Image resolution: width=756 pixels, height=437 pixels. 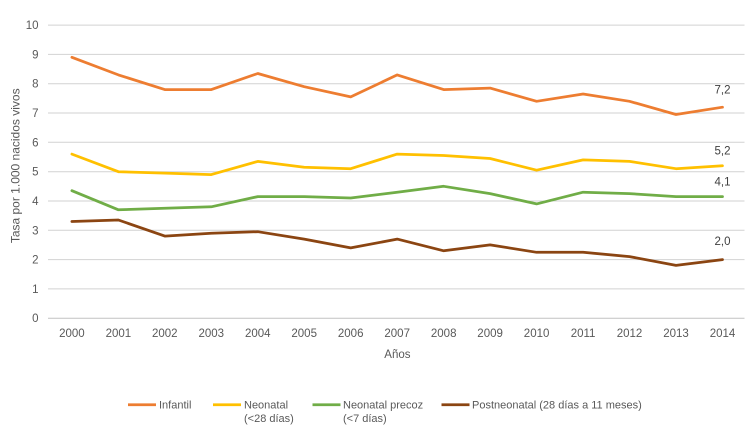 I want to click on svg-text: 2014, so click(x=723, y=334).